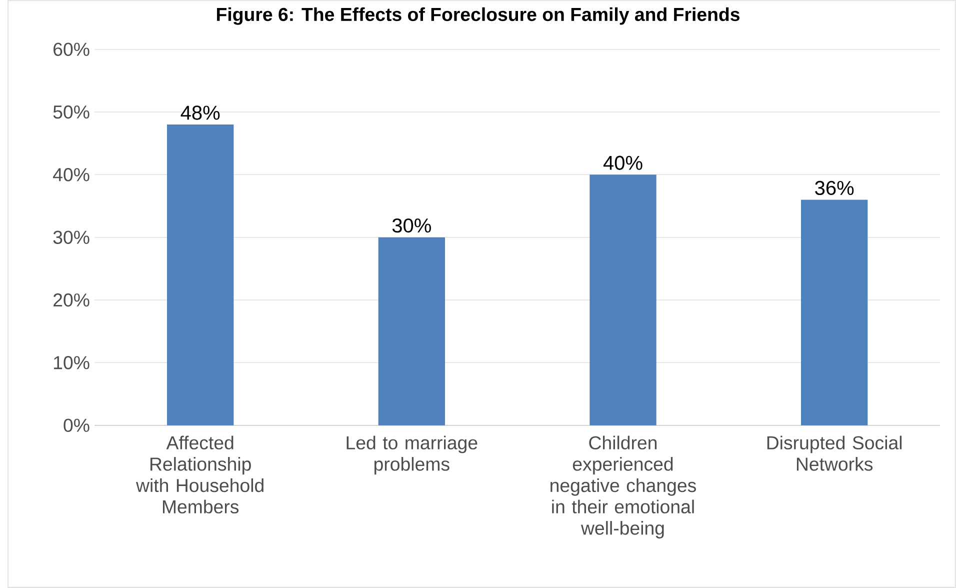 The height and width of the screenshot is (588, 956). What do you see at coordinates (834, 188) in the screenshot?
I see `data-label: 36%` at bounding box center [834, 188].